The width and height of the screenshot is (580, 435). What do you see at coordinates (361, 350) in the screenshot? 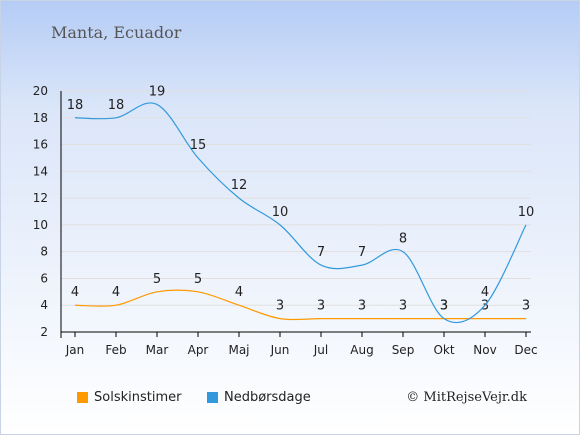
I see `x-tick-label: Aug` at bounding box center [361, 350].